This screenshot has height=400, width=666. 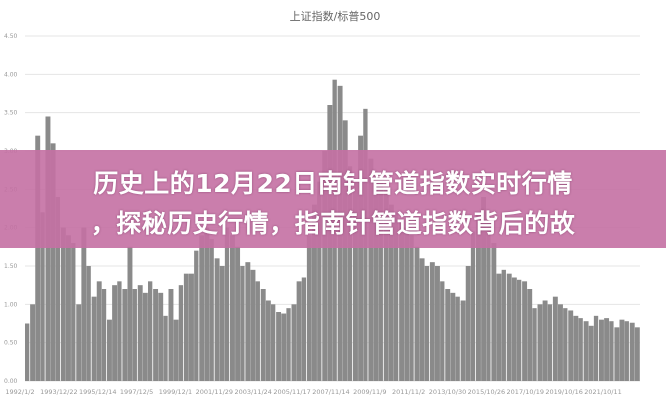 I want to click on x-tick-label: 1993/12/22, so click(x=58, y=392).